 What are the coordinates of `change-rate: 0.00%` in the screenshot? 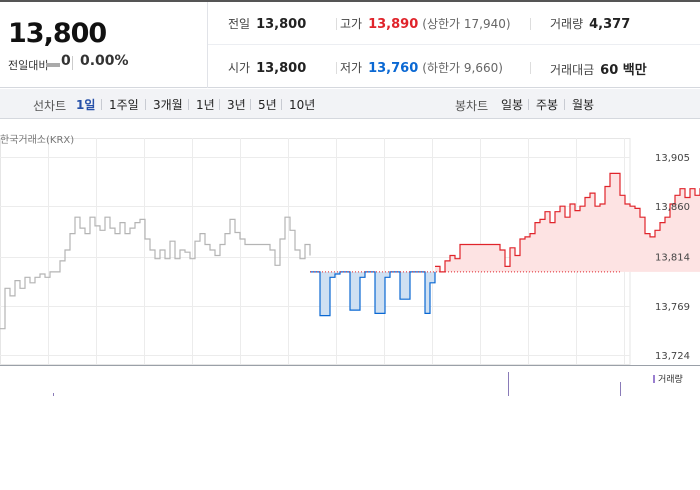 It's located at (104, 61).